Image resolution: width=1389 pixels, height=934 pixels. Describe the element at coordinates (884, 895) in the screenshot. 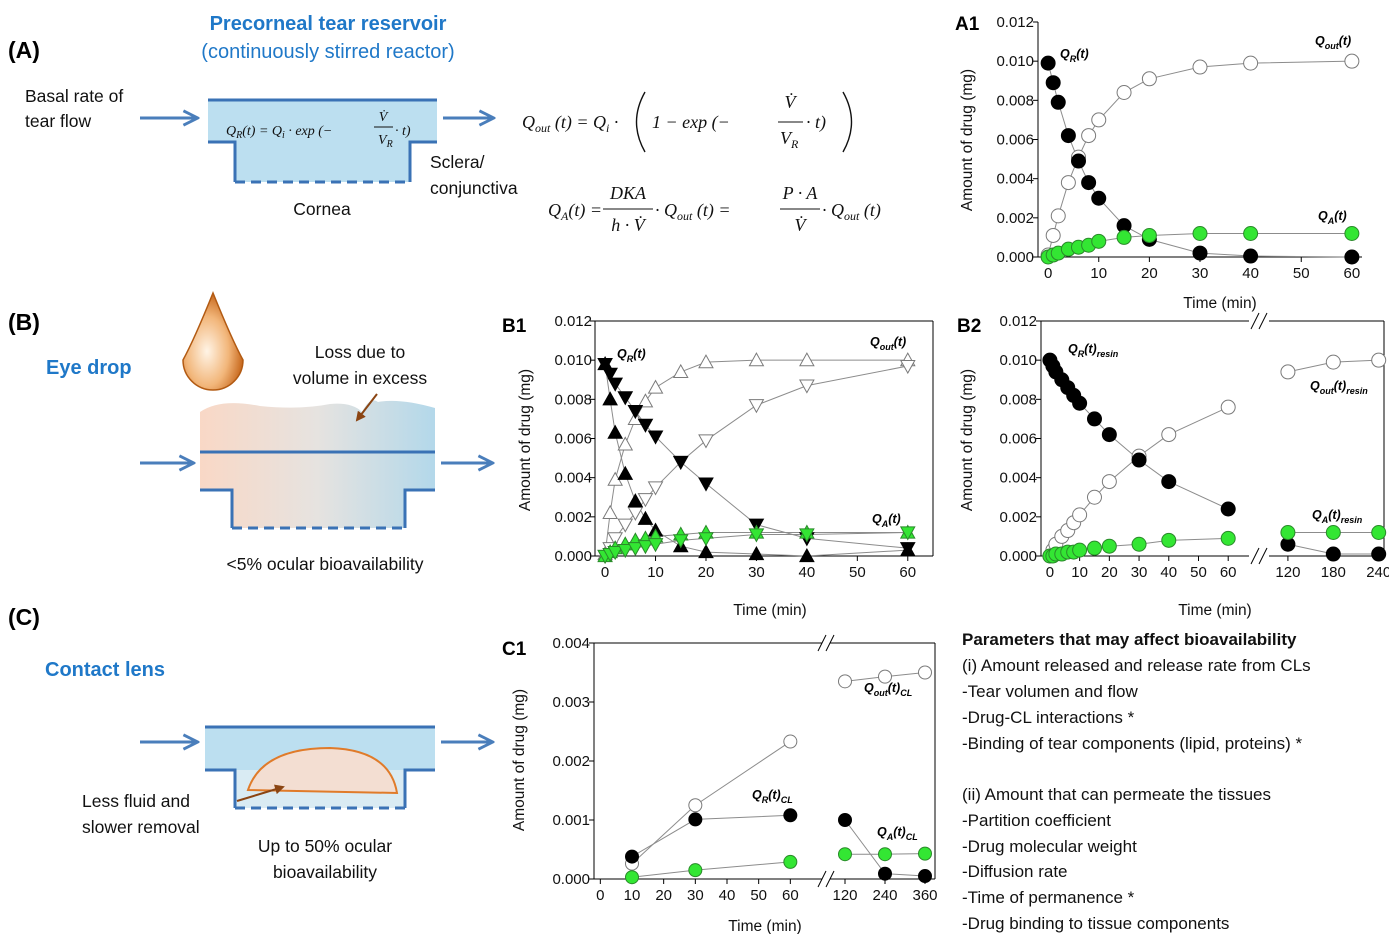

I see `x-tick-label: 240` at that location.